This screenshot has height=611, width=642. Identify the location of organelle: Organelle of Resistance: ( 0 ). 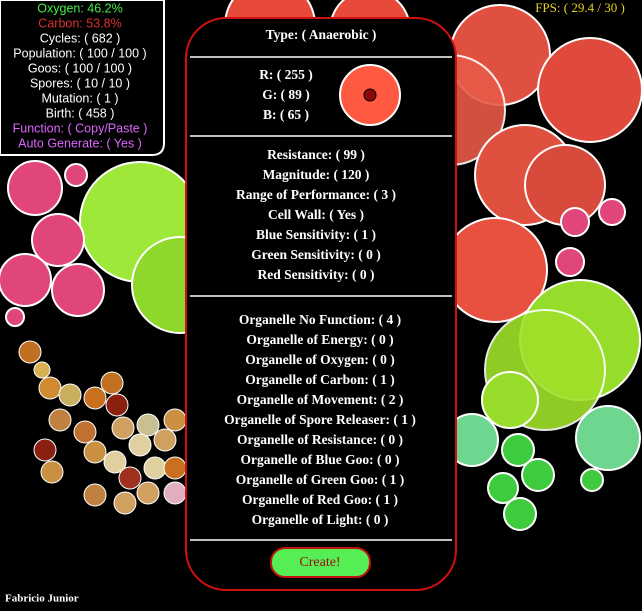
(320, 439).